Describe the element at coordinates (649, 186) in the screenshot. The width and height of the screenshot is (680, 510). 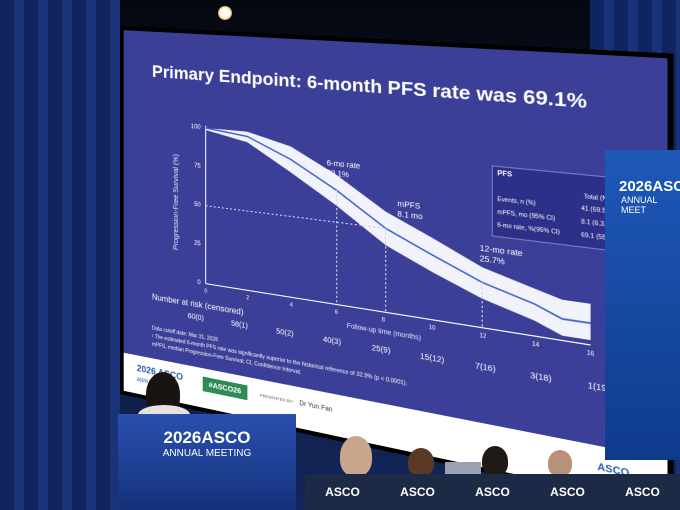
I see `banner-logo: 2026ASCO` at that location.